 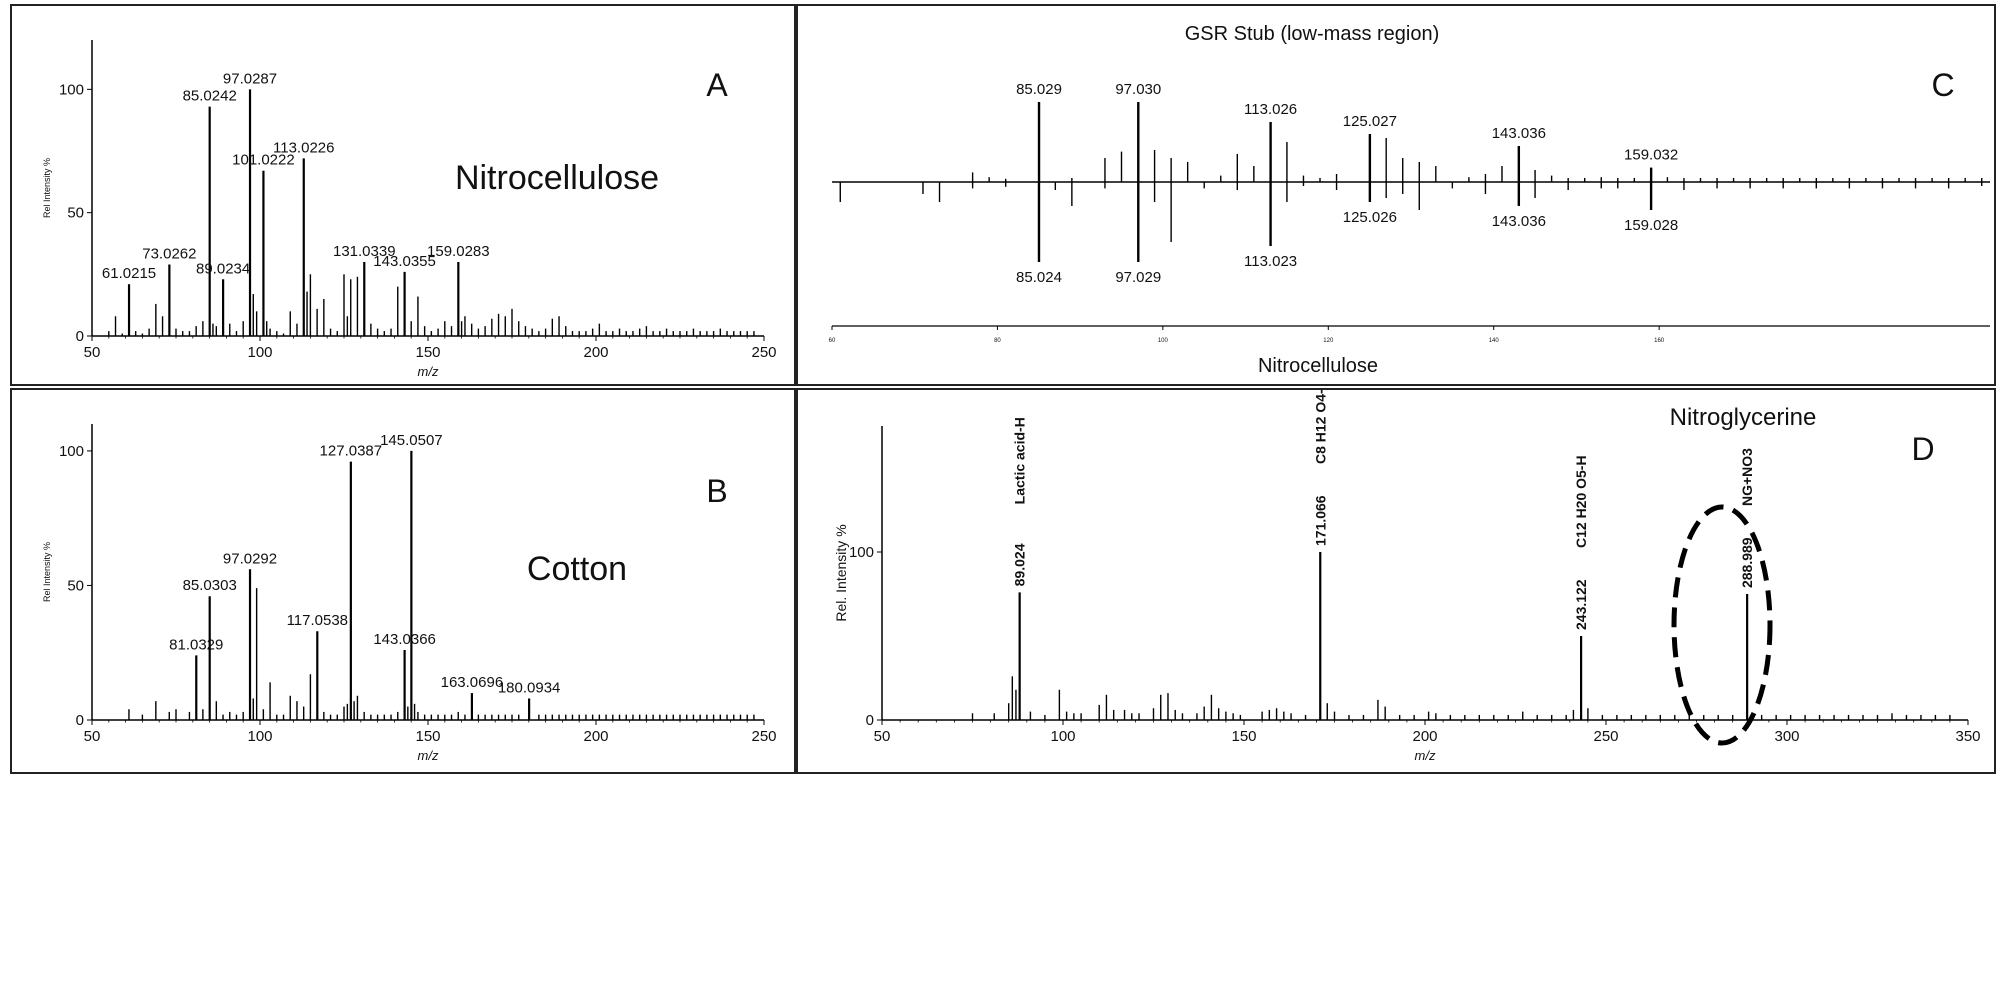 What do you see at coordinates (1651, 155) in the screenshot?
I see `peak-label: 159.032` at bounding box center [1651, 155].